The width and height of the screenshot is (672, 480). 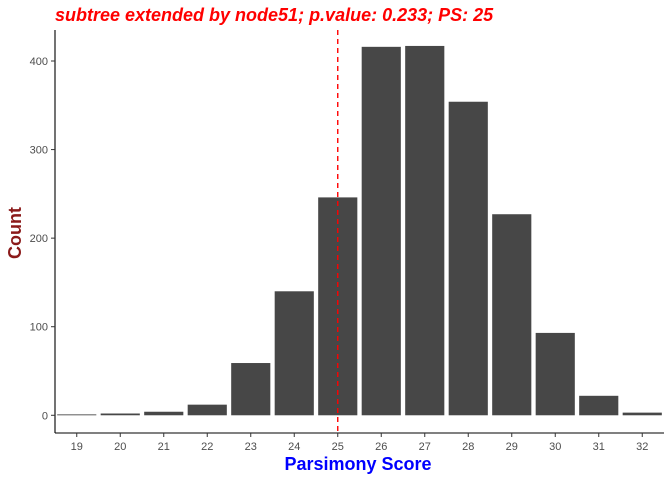 What do you see at coordinates (120, 447) in the screenshot?
I see `x-tick-label-20: 20` at bounding box center [120, 447].